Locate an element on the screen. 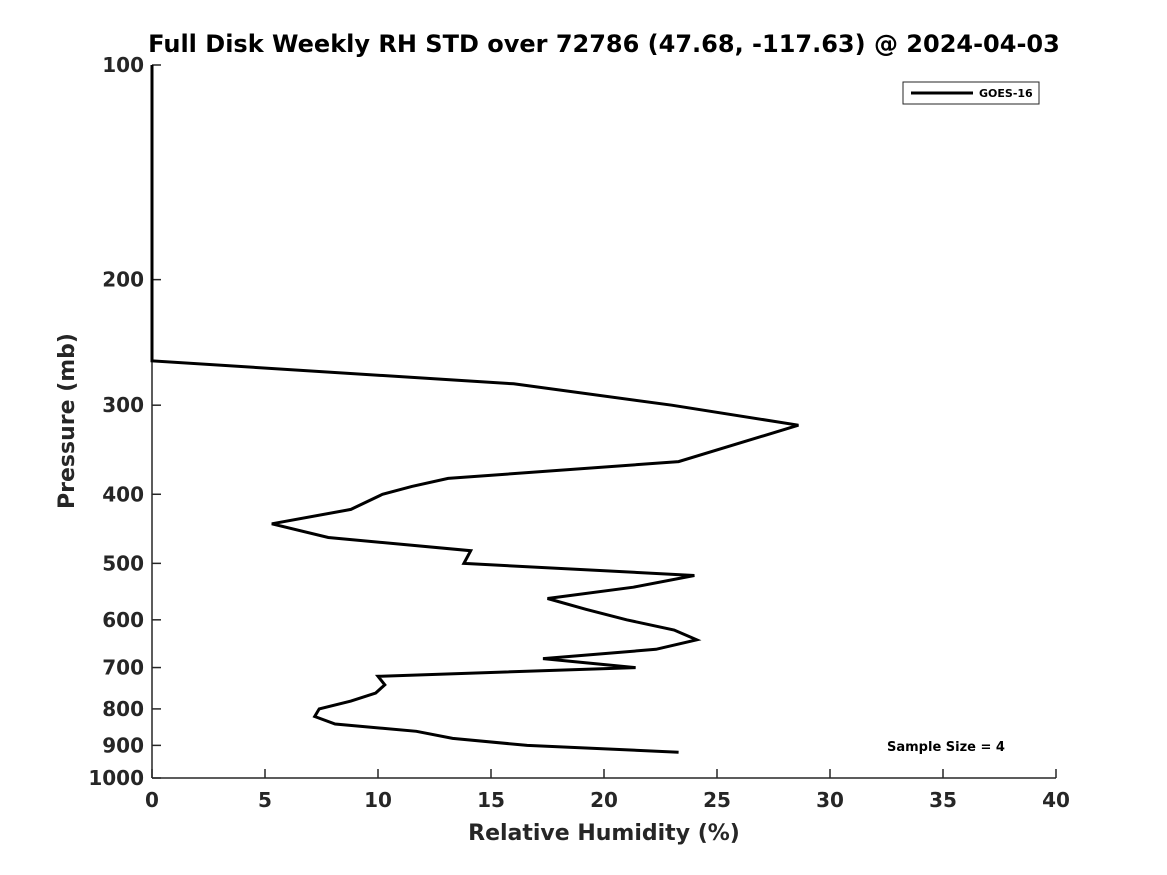 This screenshot has width=1167, height=875. x-tick-label: 20 is located at coordinates (604, 800).